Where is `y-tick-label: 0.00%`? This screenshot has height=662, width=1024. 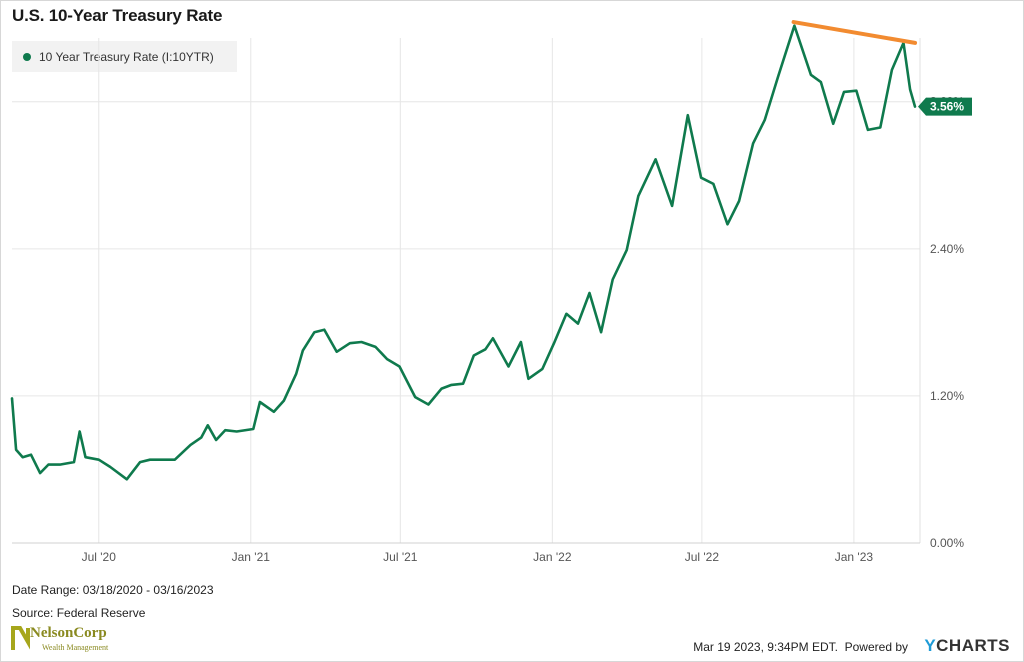 y-tick-label: 0.00% is located at coordinates (947, 543).